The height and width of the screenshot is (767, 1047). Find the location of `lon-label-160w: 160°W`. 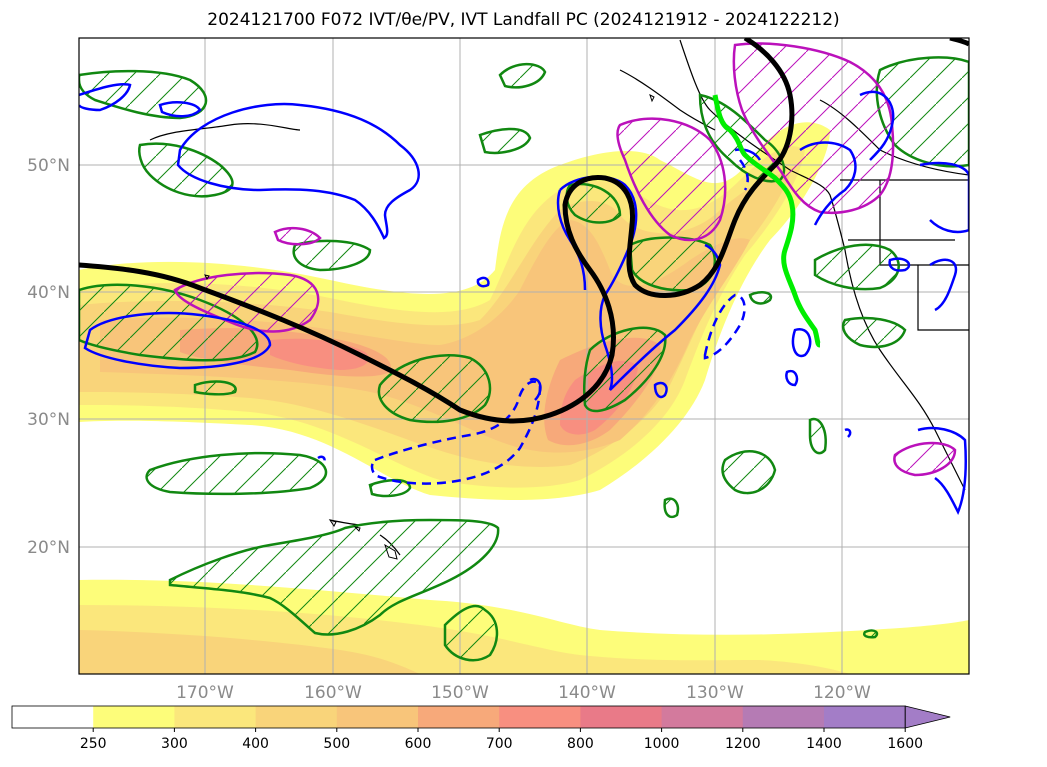

lon-label-160w: 160°W is located at coordinates (333, 693).